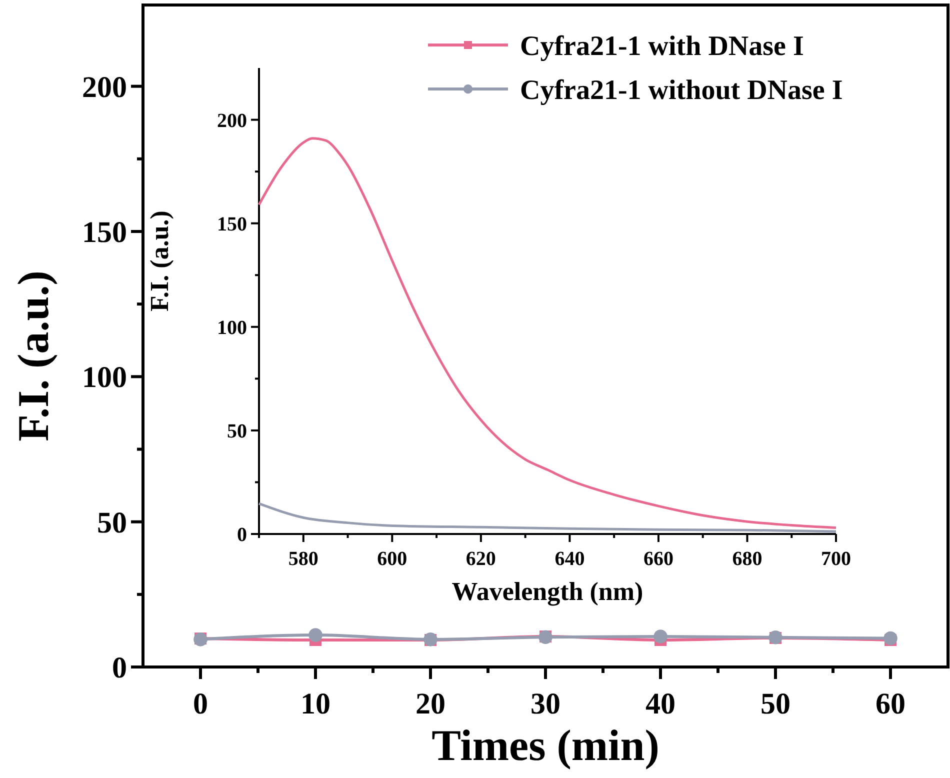 Image resolution: width=950 pixels, height=778 pixels. What do you see at coordinates (661, 704) in the screenshot?
I see `x-tick-label: 40` at bounding box center [661, 704].